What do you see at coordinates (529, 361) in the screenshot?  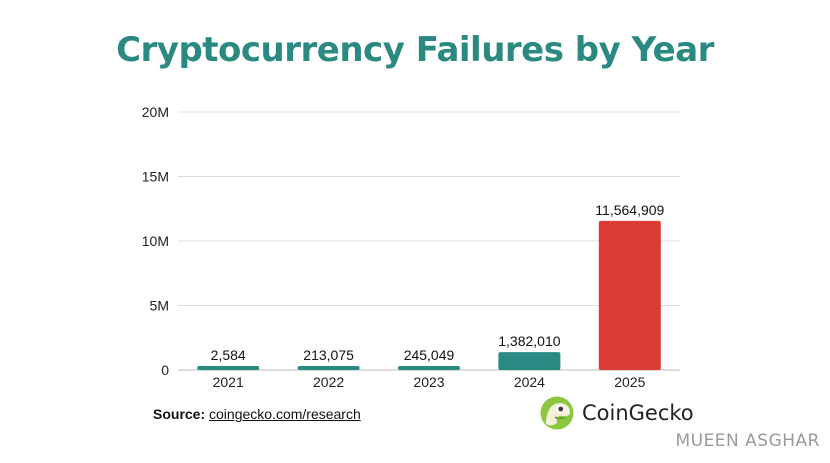 I see `bar-2024` at bounding box center [529, 361].